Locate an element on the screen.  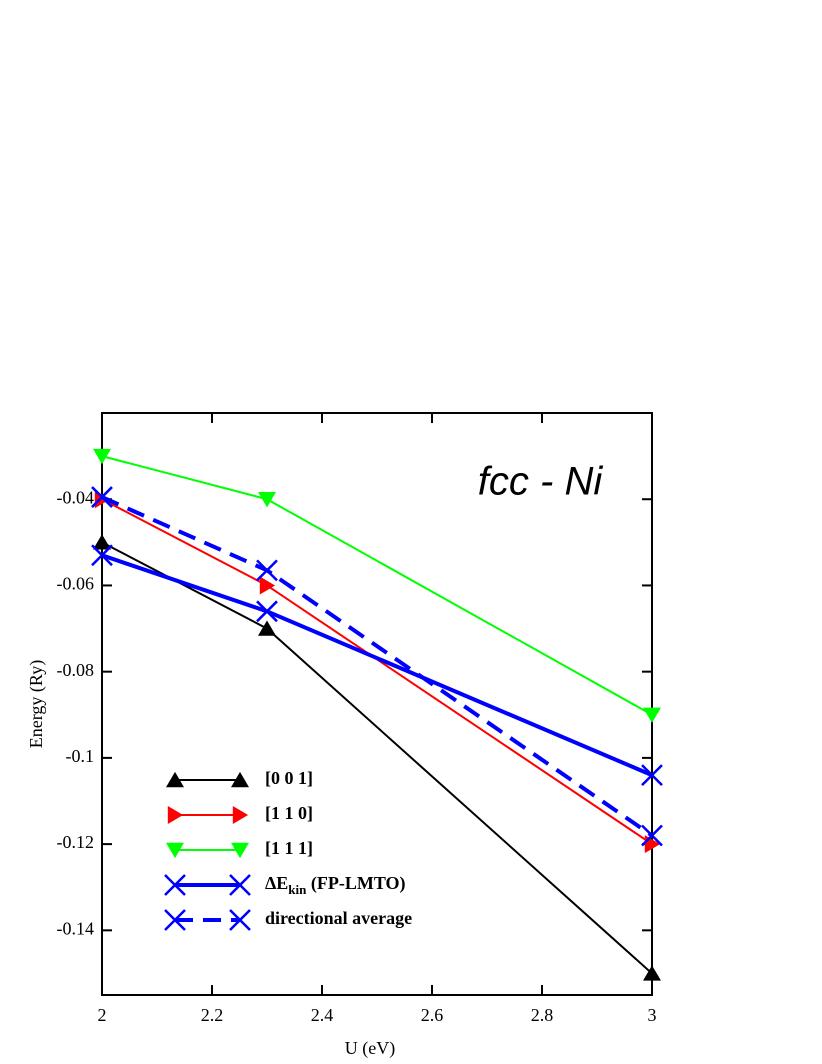
y-tick-label: -0.04 is located at coordinates (76, 497).